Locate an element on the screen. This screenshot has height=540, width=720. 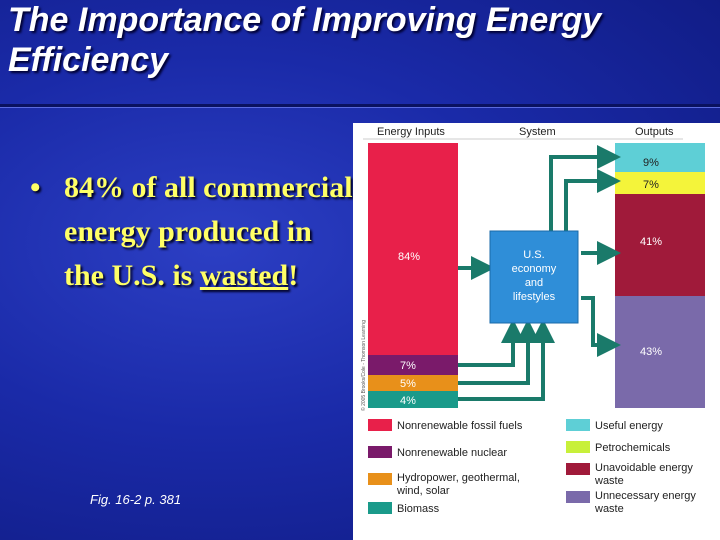
legend-swatch-fossil is located at coordinates (380, 425).